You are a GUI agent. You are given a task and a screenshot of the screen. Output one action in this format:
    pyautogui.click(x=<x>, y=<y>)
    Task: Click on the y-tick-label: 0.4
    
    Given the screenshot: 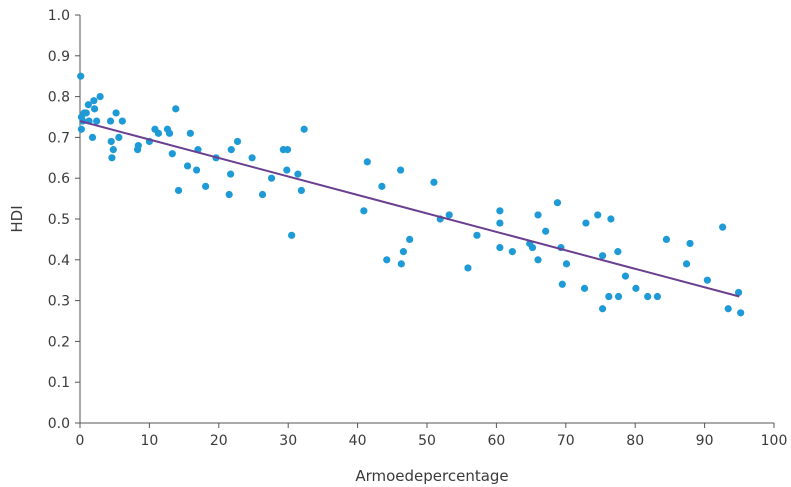 What is the action you would take?
    pyautogui.click(x=59, y=261)
    